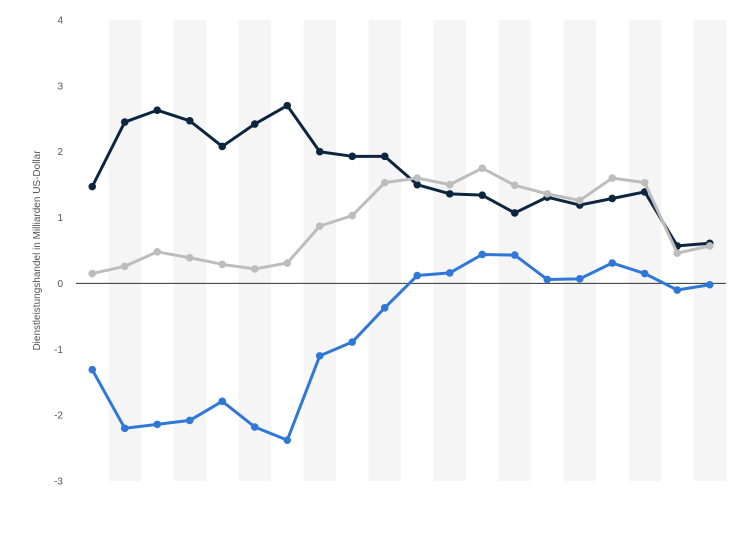  I want to click on y-tick-label: 4, so click(60, 21).